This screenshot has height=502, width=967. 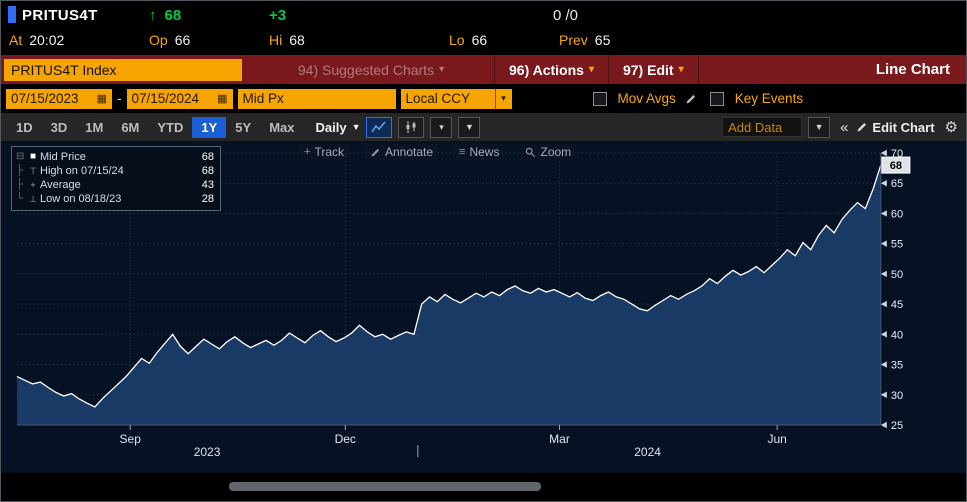 What do you see at coordinates (331, 127) in the screenshot?
I see `periodicity-value: Daily` at bounding box center [331, 127].